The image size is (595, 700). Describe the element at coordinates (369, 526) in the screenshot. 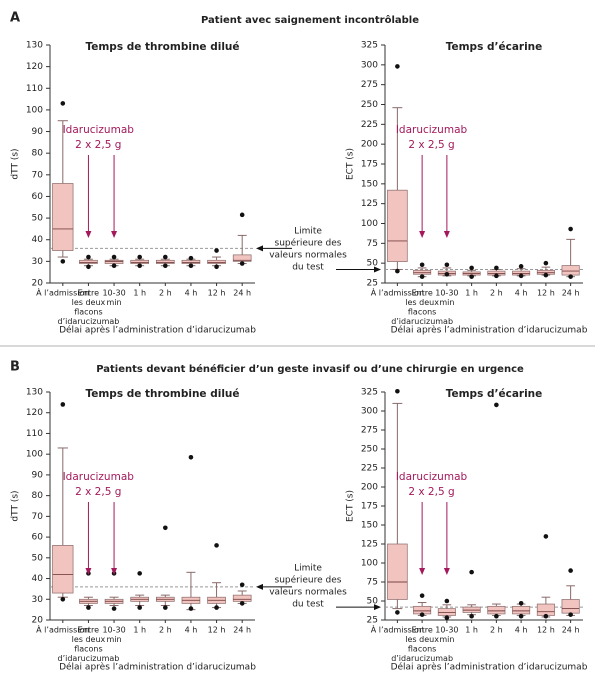

I see `y-tick-label: 150` at that location.